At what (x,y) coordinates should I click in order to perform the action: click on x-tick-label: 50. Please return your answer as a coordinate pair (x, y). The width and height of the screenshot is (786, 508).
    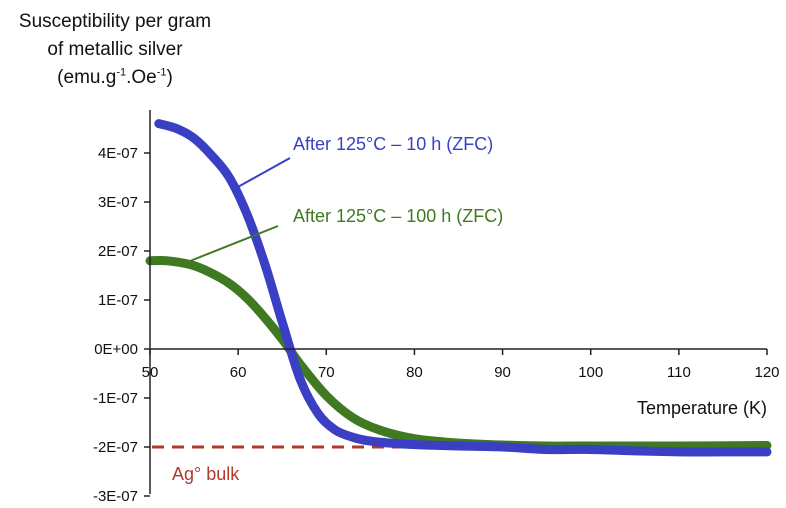
    Looking at the image, I should click on (150, 372).